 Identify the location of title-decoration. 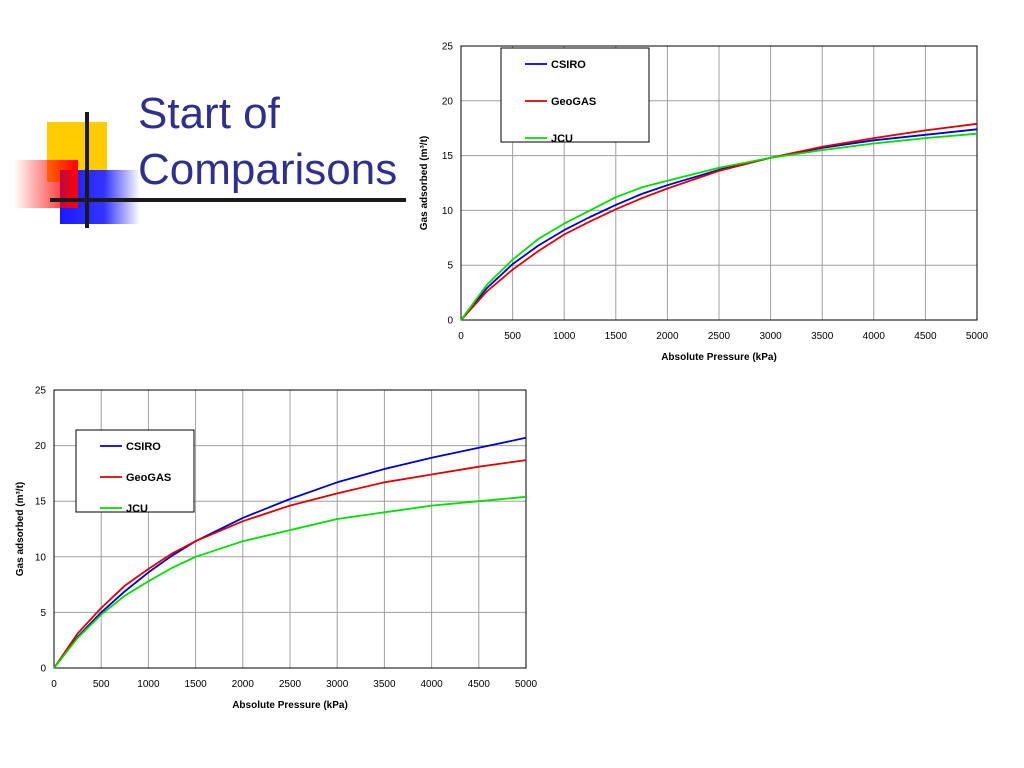
(210, 170).